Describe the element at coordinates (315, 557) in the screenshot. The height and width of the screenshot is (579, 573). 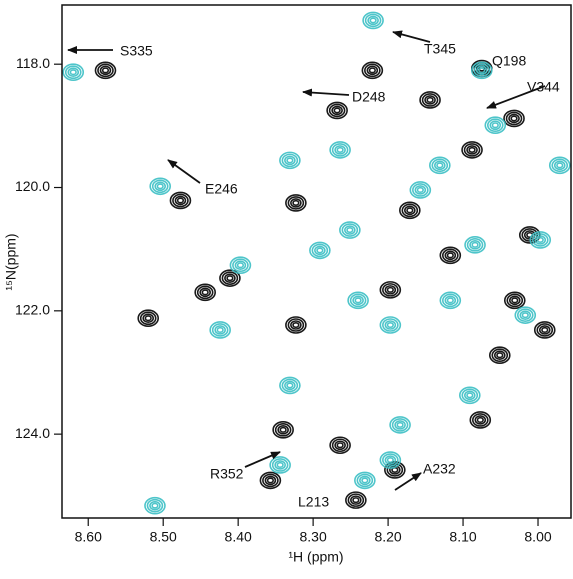
I see `x-axis-label: ¹H (ppm)` at that location.